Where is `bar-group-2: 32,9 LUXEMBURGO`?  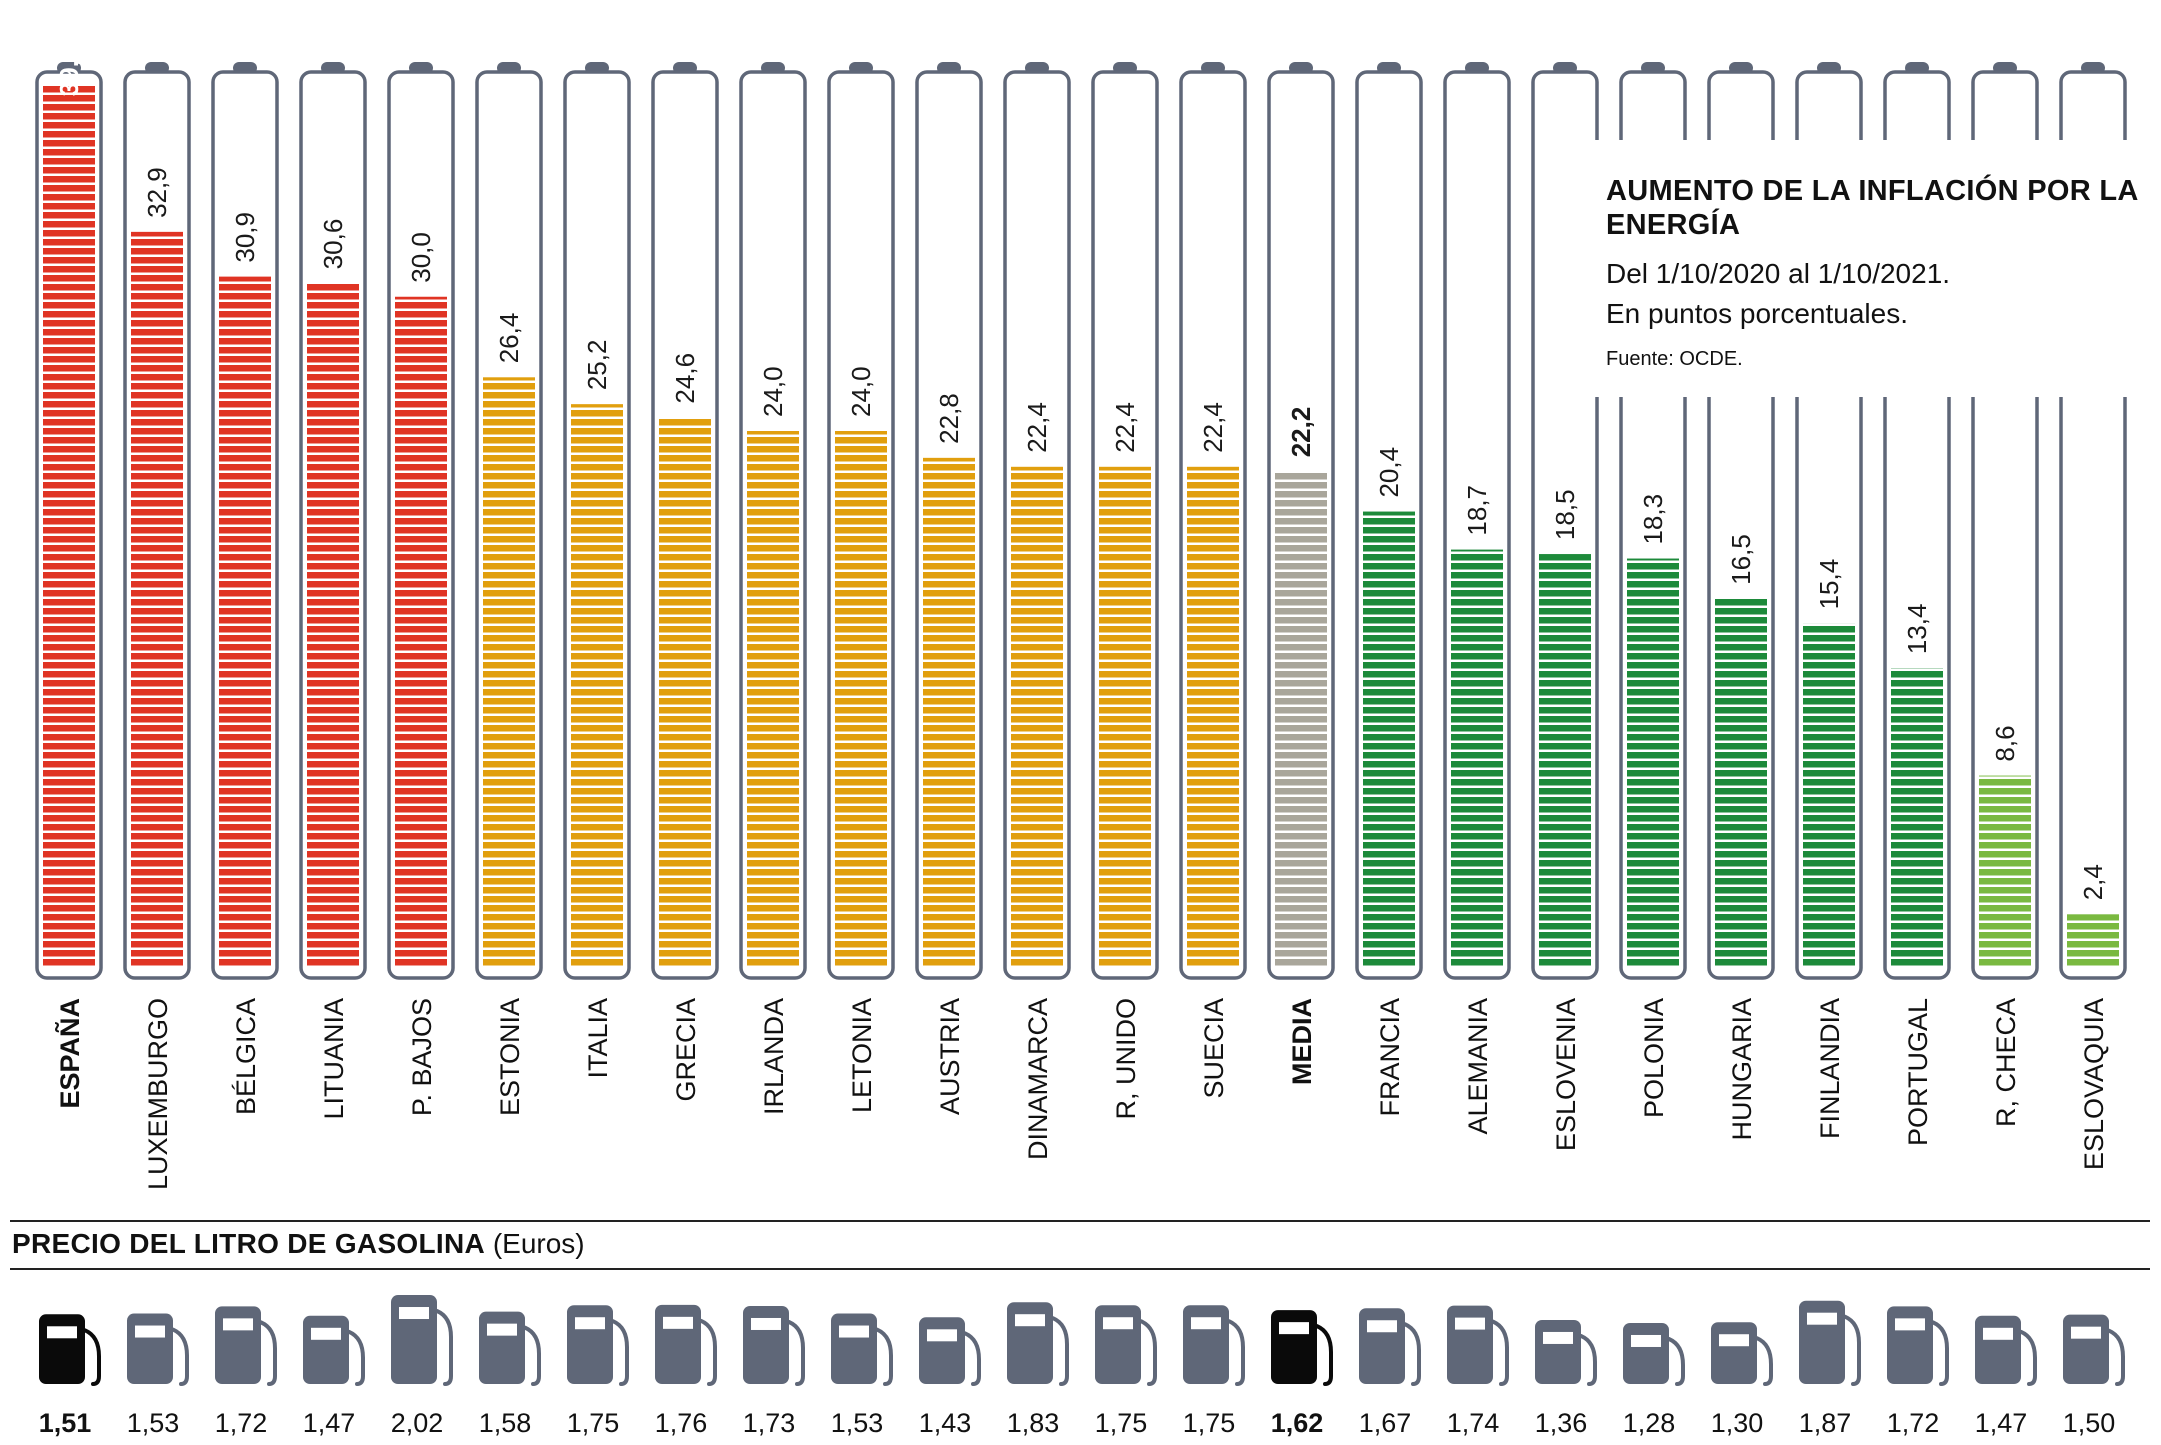
bar-group-2: 32,9 LUXEMBURGO is located at coordinates (157, 626).